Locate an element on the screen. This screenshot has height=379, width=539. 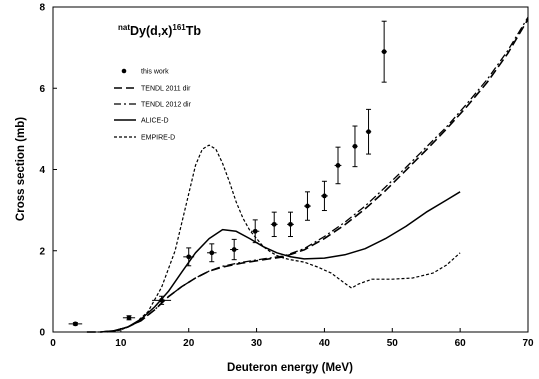
legend-marker-circle is located at coordinates (124, 71).